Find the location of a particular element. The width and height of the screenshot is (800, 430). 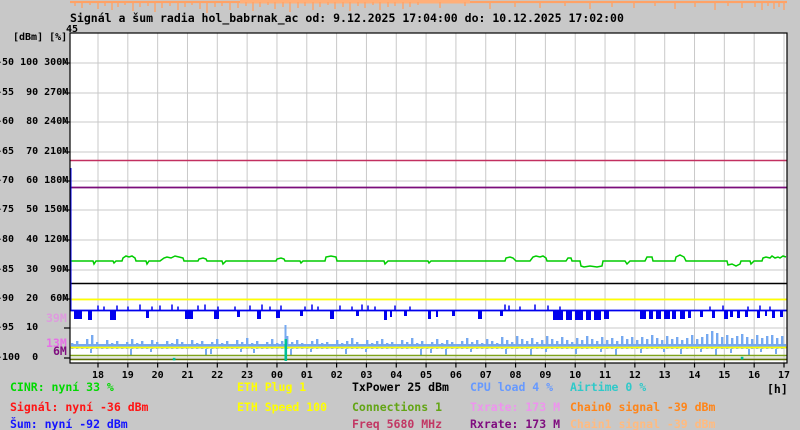

hour-label-07: 07 is located at coordinates (485, 375).